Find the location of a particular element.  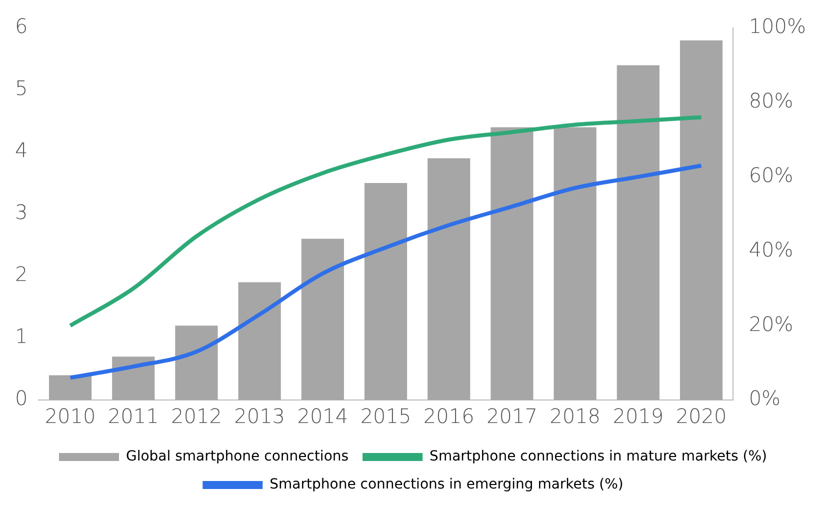

x-tick-label: 2010 is located at coordinates (70, 416).